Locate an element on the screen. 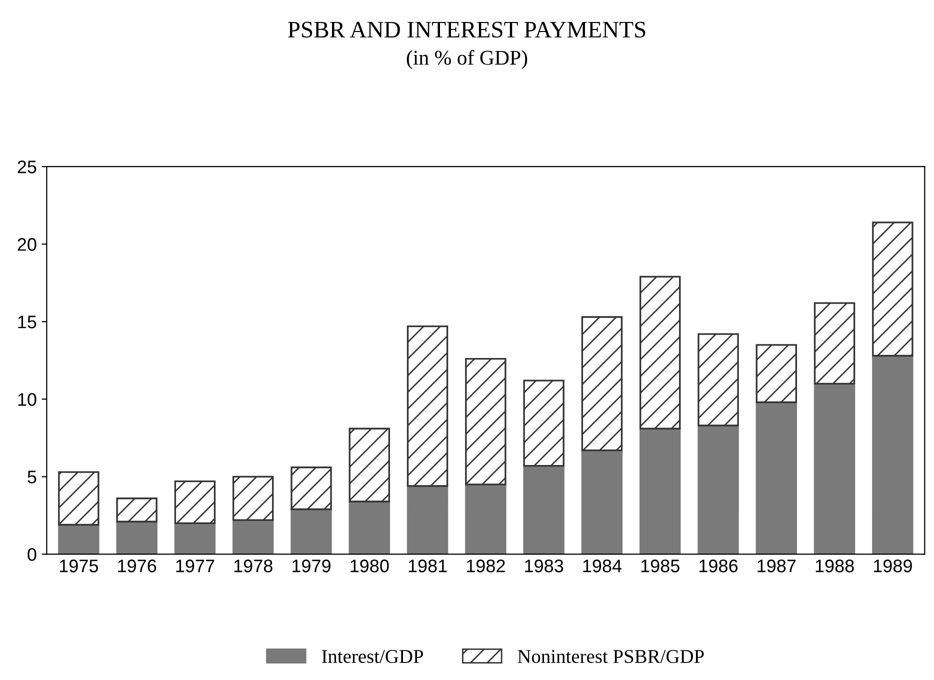 The width and height of the screenshot is (934, 680). legend-label: Interest/GDP is located at coordinates (373, 657).